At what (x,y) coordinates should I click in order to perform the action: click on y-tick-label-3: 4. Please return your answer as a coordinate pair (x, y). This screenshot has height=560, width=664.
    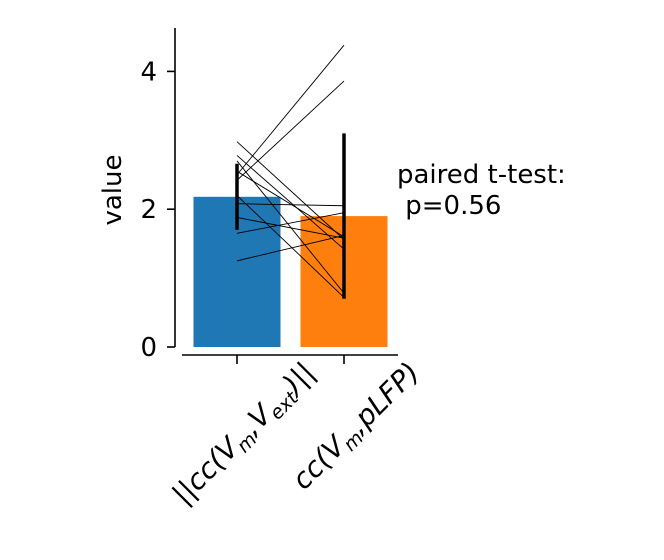
    Looking at the image, I should click on (148, 72).